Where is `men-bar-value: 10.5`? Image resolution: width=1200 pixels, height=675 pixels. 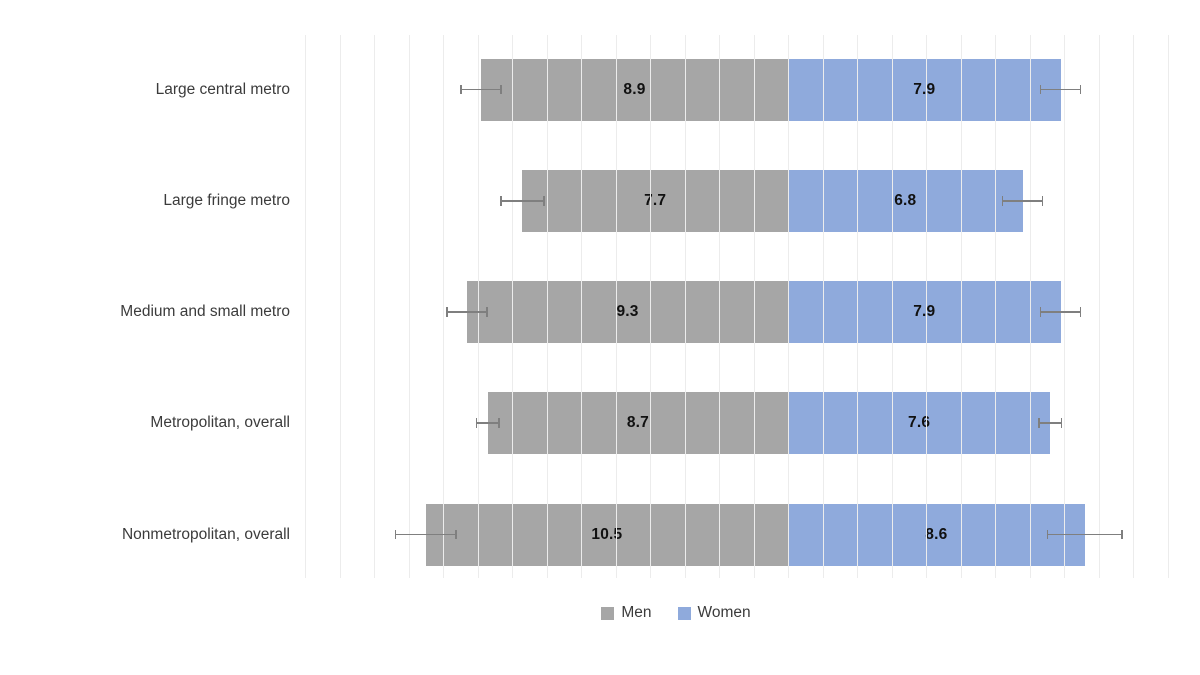 men-bar-value: 10.5 is located at coordinates (607, 534).